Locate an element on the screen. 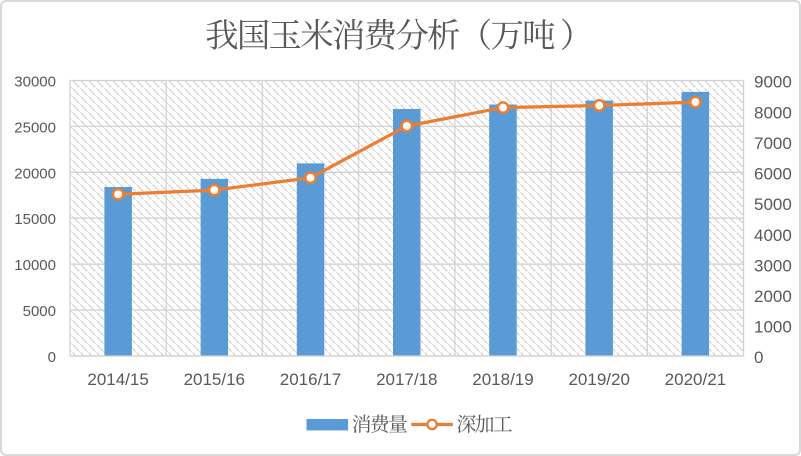  svg-text: 2014/15 is located at coordinates (117, 379).